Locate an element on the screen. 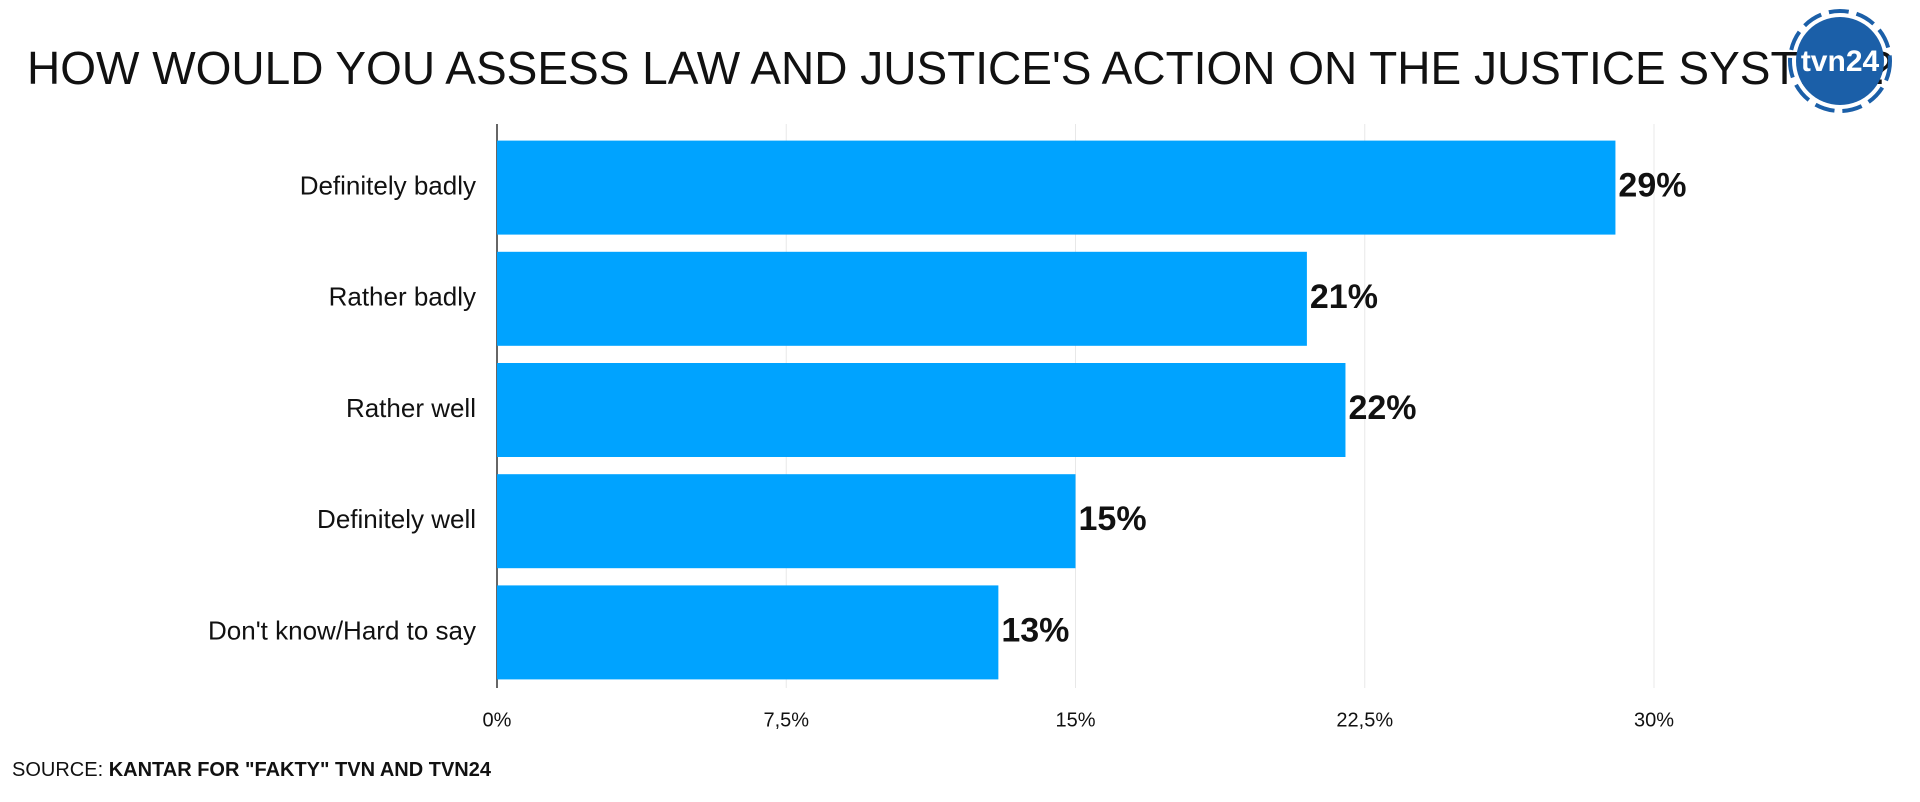  source-prefix: SOURCE: is located at coordinates (57, 770).